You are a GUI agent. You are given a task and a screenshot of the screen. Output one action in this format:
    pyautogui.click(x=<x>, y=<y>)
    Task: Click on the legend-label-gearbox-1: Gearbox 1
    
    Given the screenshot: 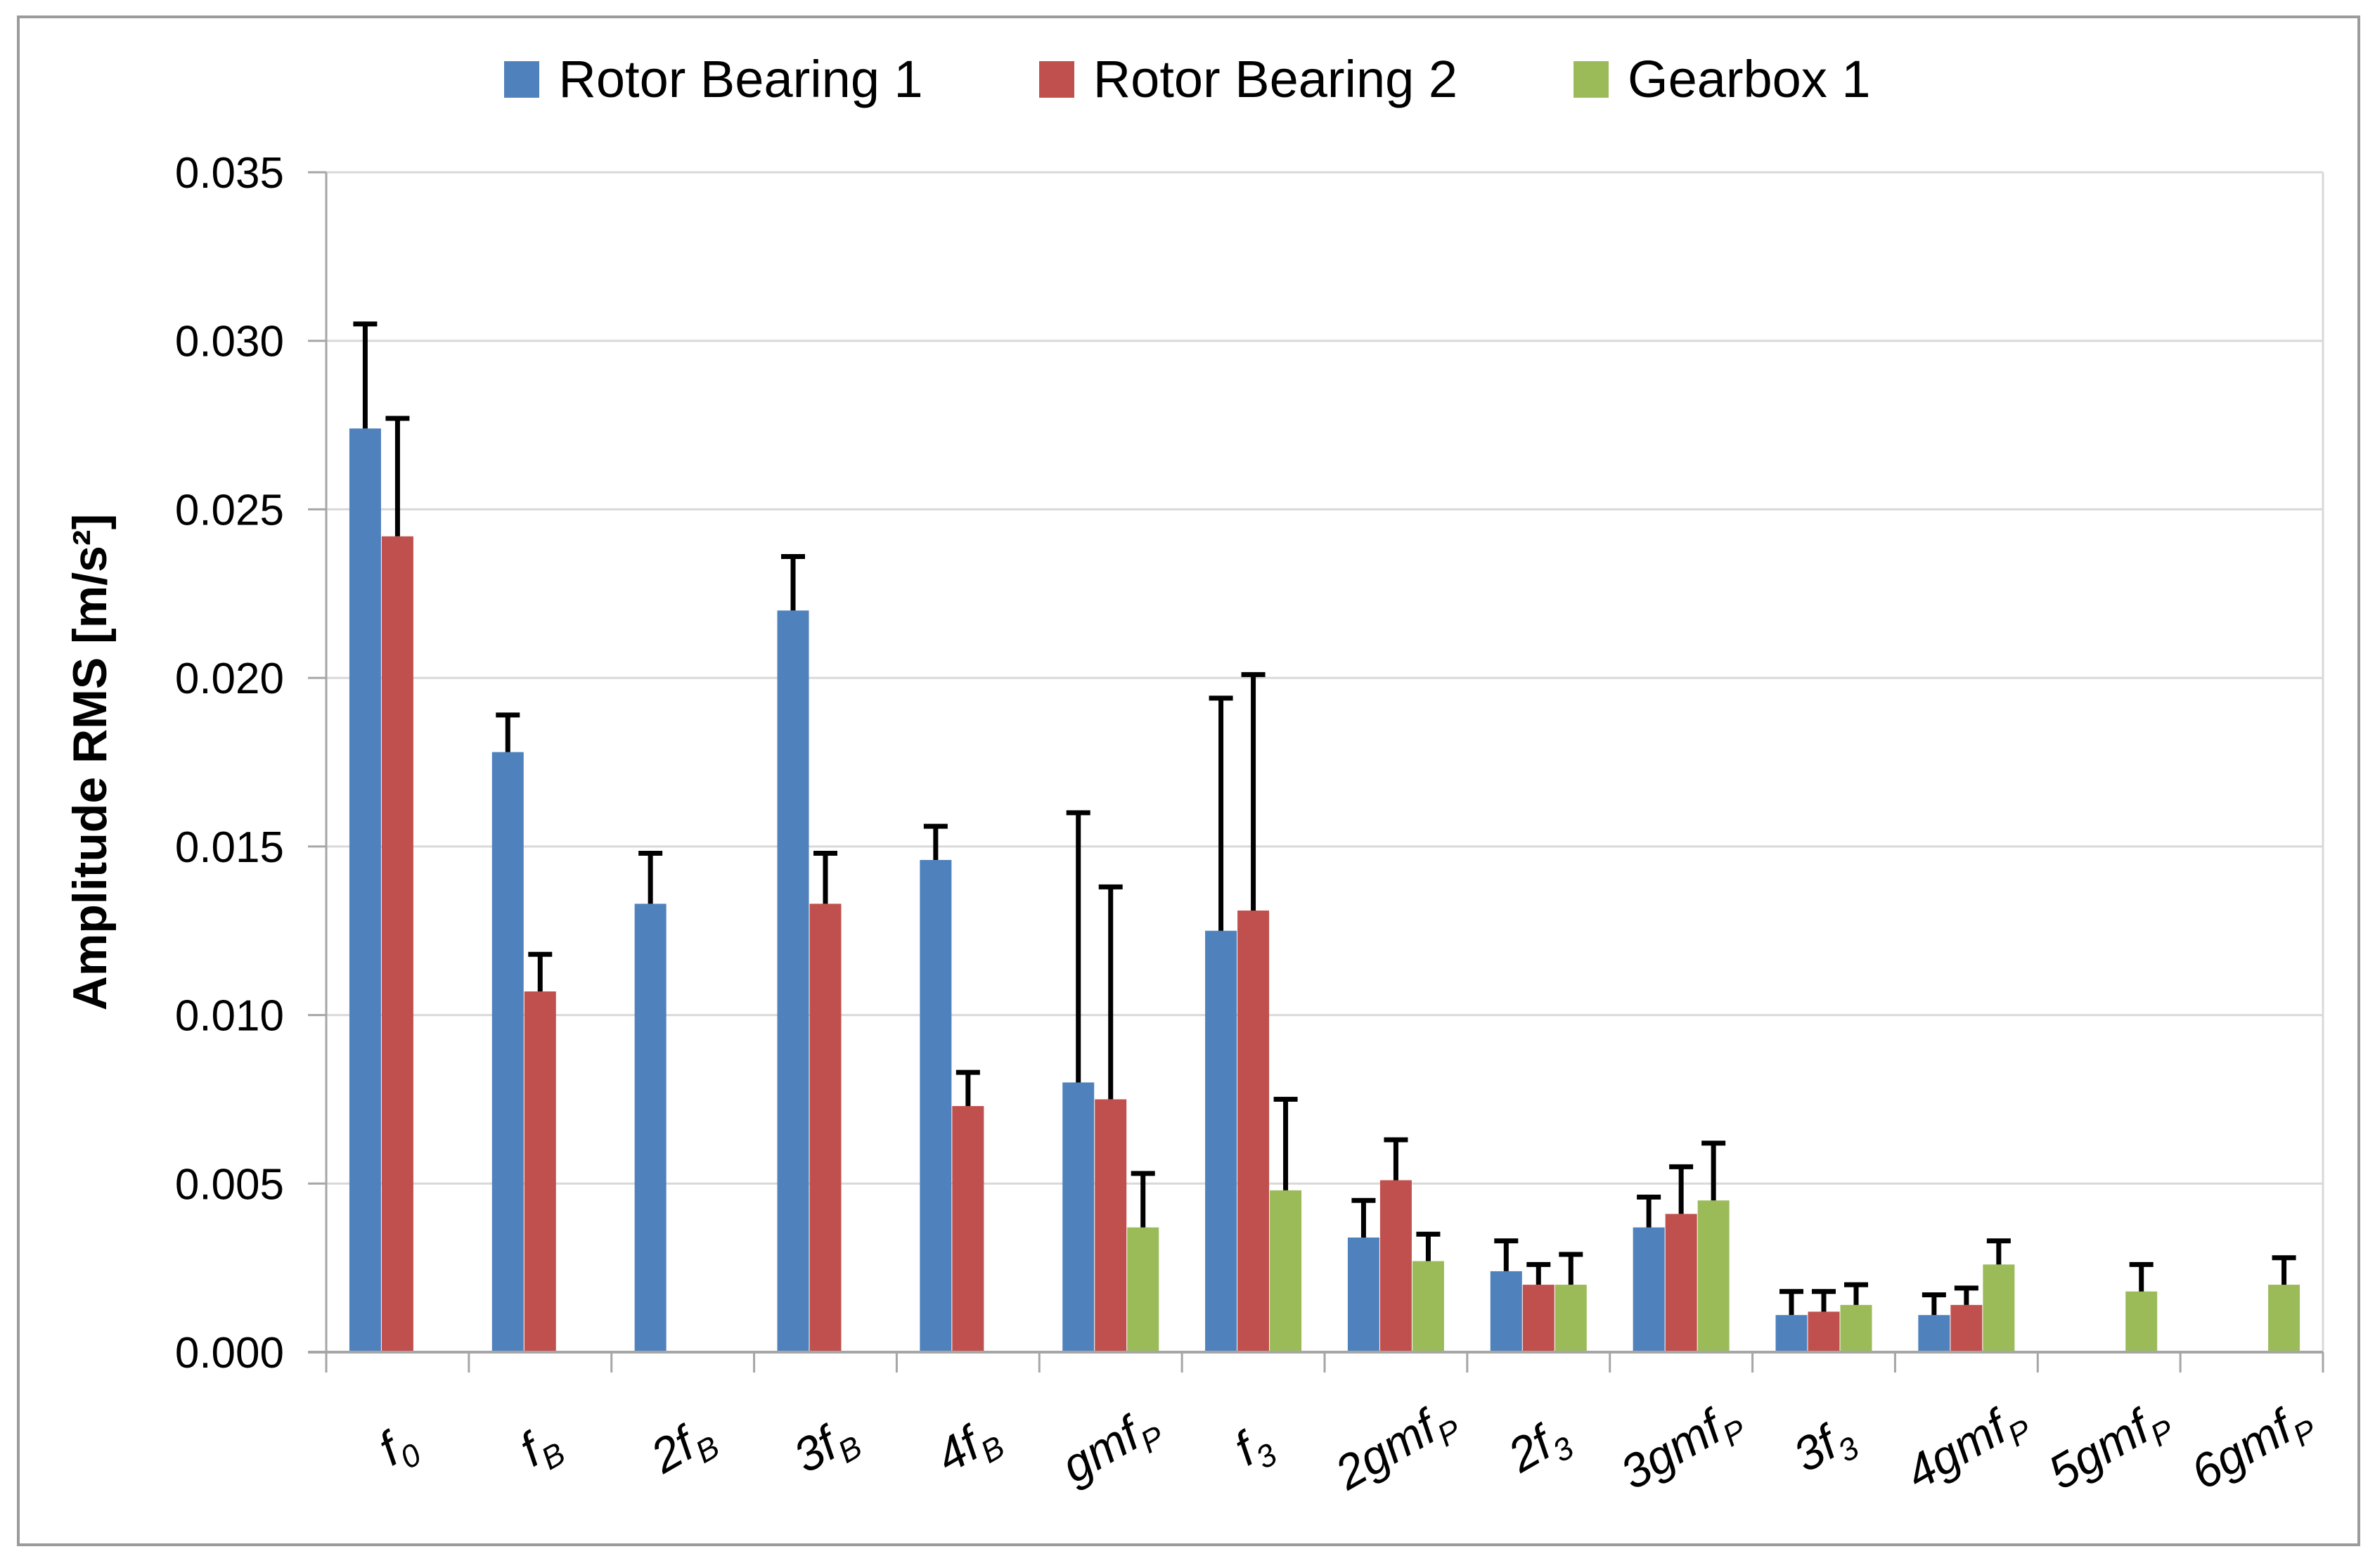 What is the action you would take?
    pyautogui.click(x=1749, y=79)
    